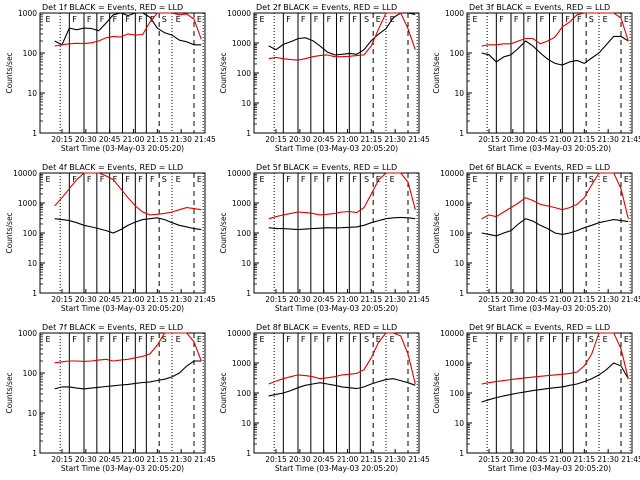  Describe the element at coordinates (539, 167) in the screenshot. I see `chart-title: Det 6f BLACK = Events, RED = LLD` at that location.